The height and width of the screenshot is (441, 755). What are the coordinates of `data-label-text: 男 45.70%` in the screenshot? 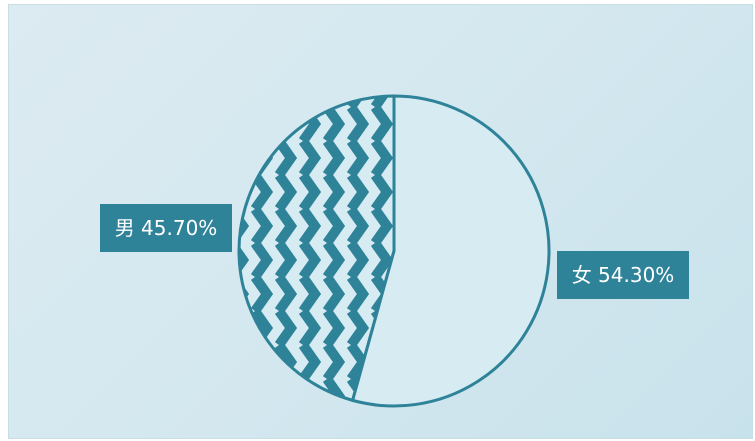 It's located at (166, 228).